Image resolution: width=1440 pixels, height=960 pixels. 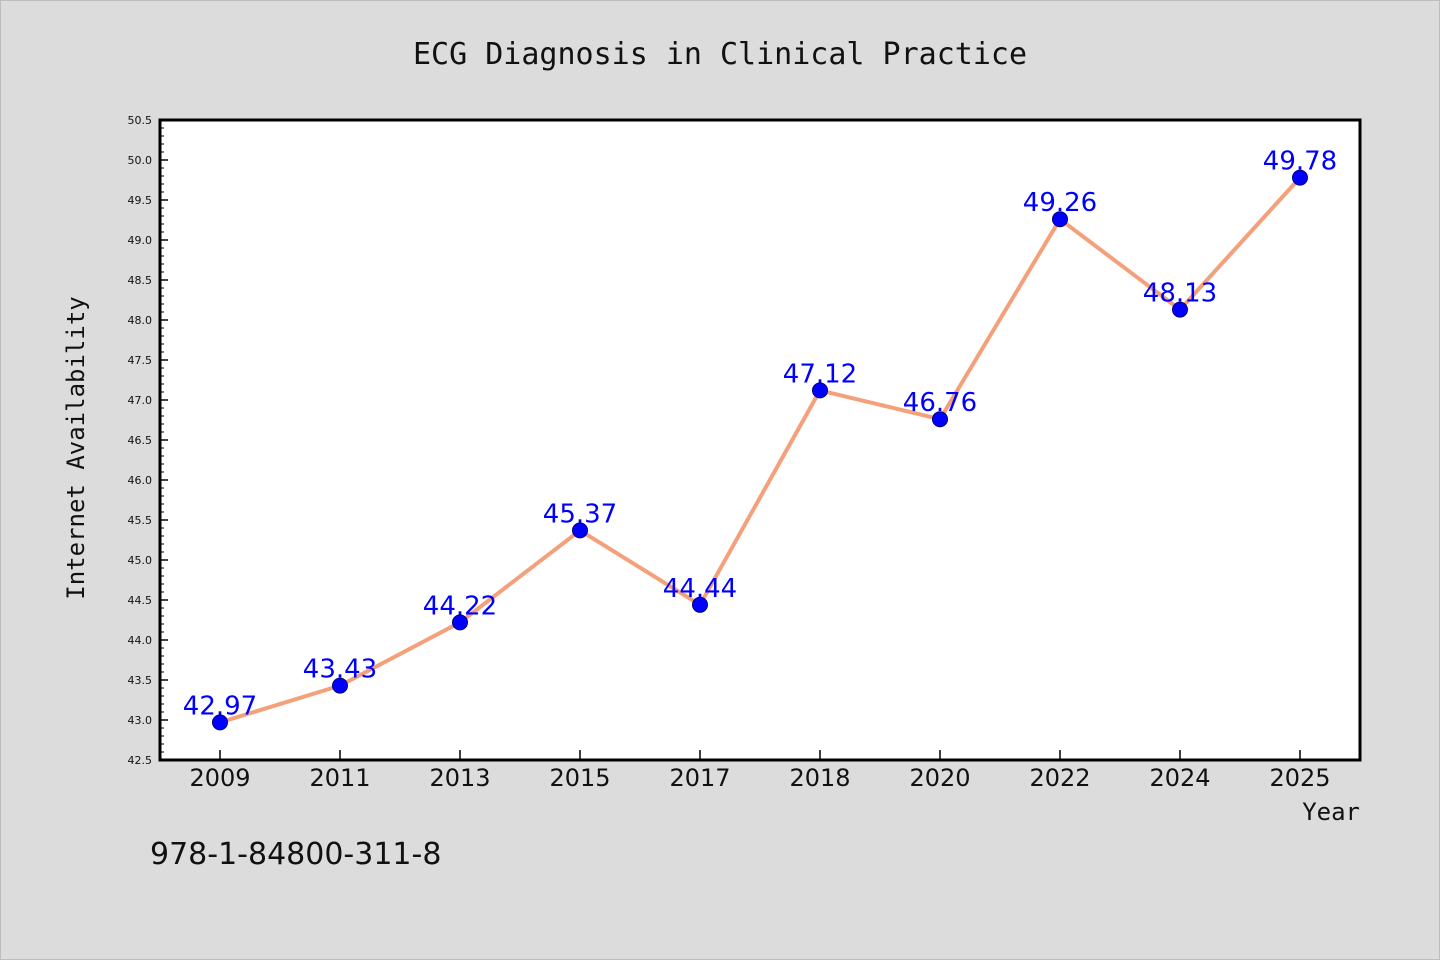 I want to click on data-label: 43.43, so click(x=340, y=670).